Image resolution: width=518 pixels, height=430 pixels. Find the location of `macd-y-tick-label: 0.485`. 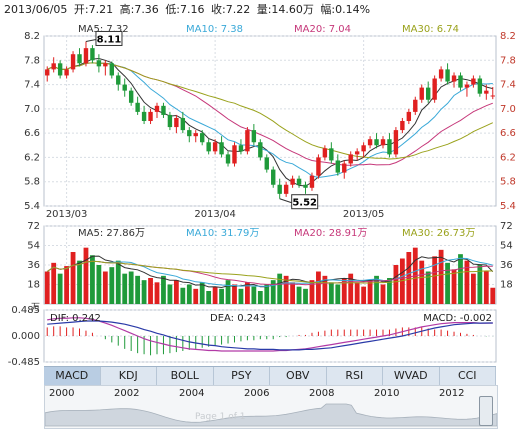

macd-y-tick-label: 0.485 is located at coordinates (25, 310).